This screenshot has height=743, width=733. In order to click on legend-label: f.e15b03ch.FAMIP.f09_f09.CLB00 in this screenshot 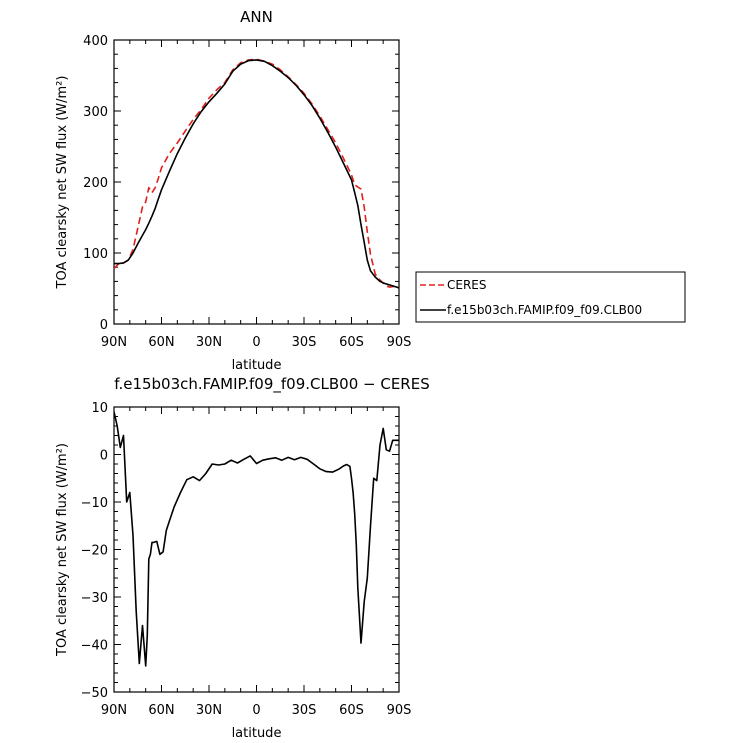, I will do `click(544, 310)`.